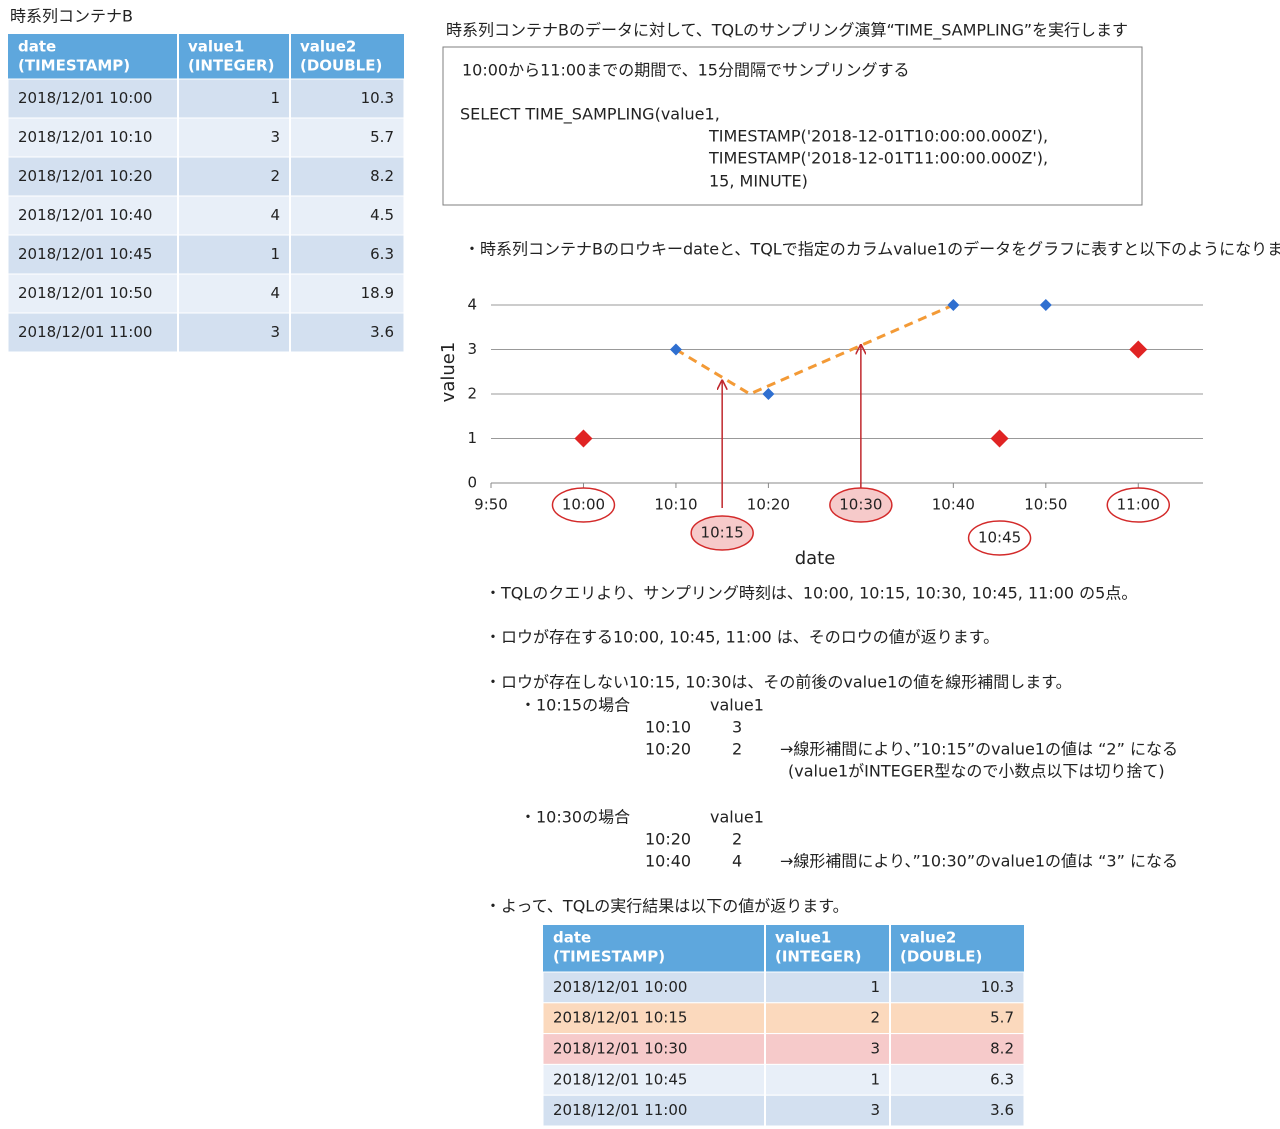  Describe the element at coordinates (472, 483) in the screenshot. I see `y-tick-label: 0` at that location.